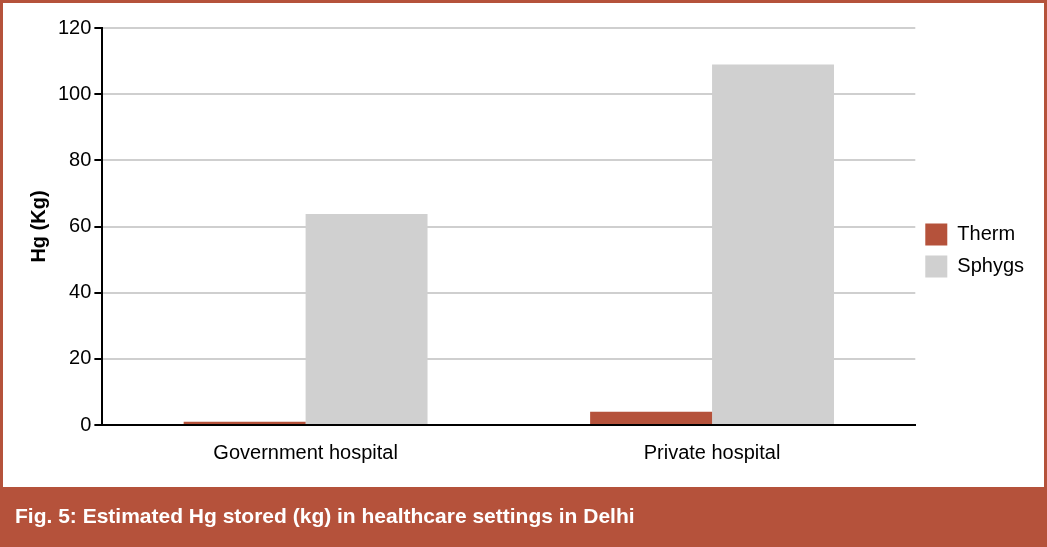  Describe the element at coordinates (37, 226) in the screenshot. I see `y-axis-title: Hg (Kg)` at that location.